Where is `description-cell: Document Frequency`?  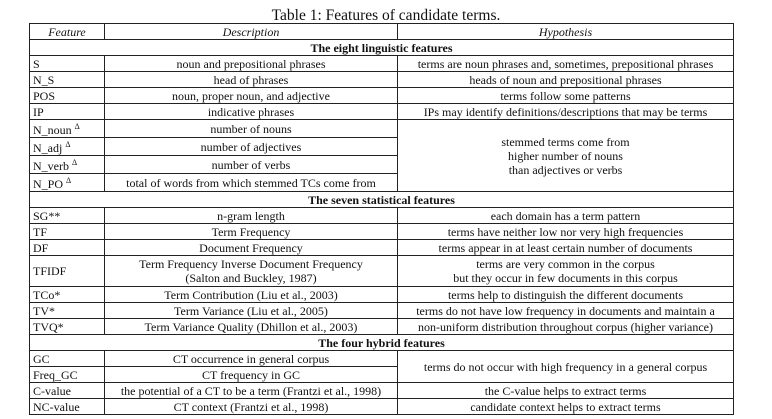 description-cell: Document Frequency is located at coordinates (251, 247).